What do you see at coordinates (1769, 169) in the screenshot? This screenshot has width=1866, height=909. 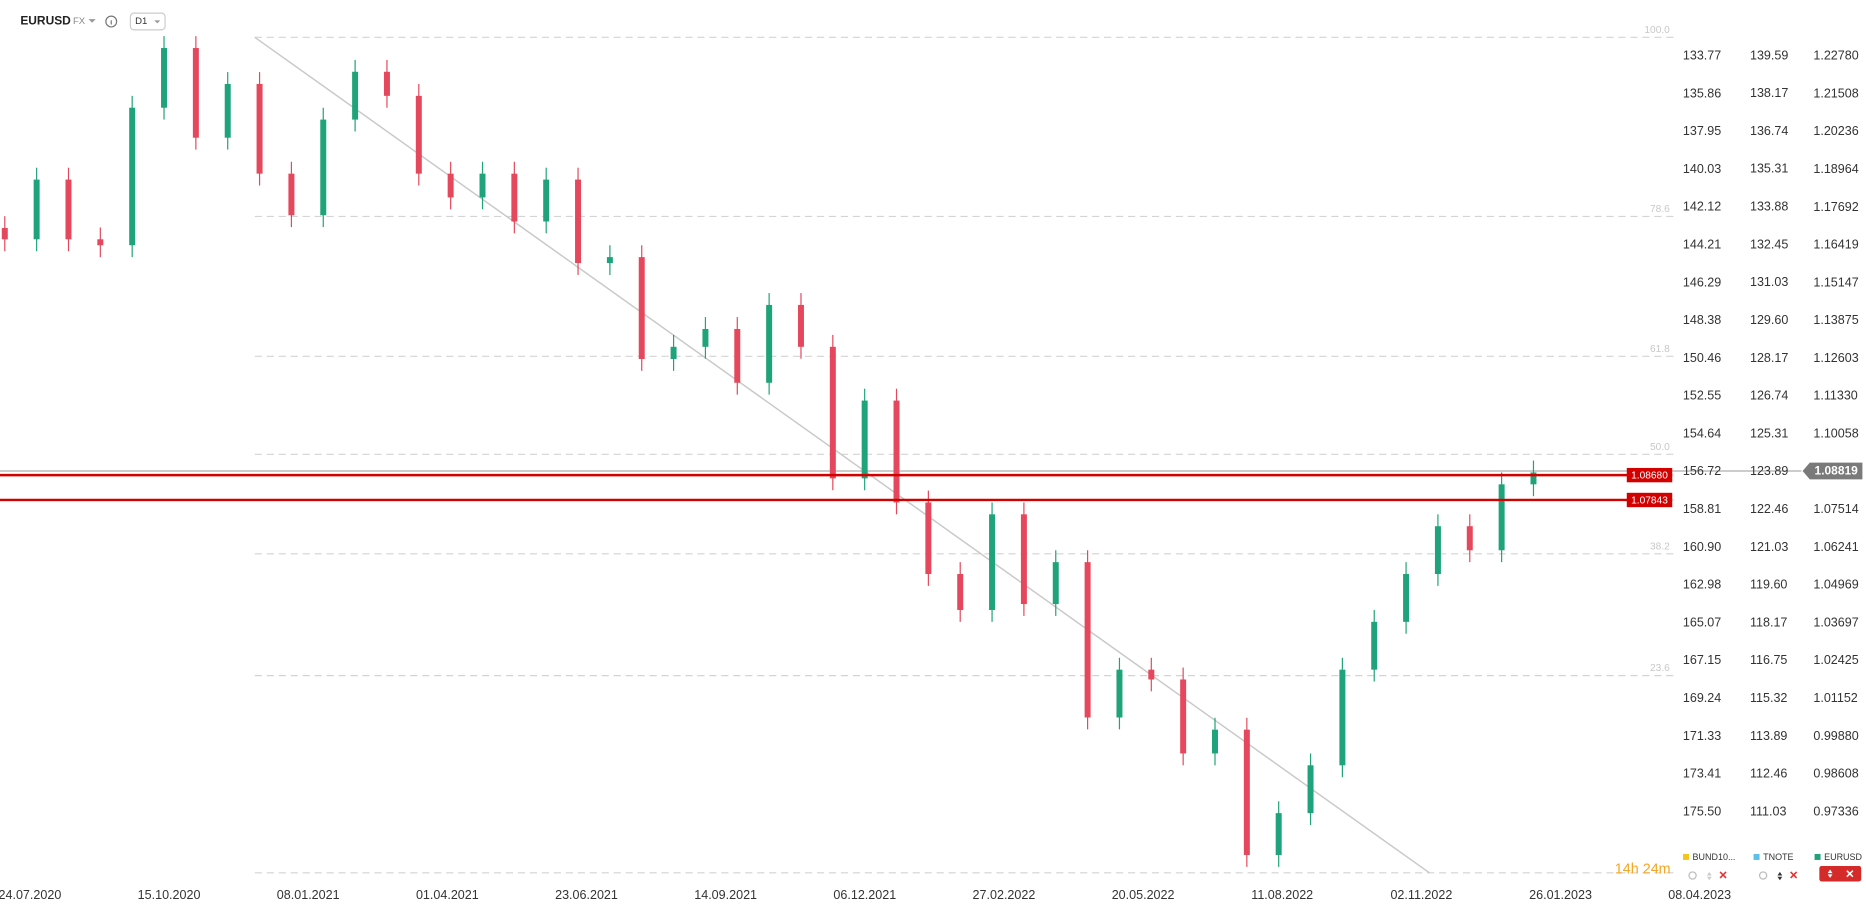 I see `y-tick-label: 135.31` at bounding box center [1769, 169].